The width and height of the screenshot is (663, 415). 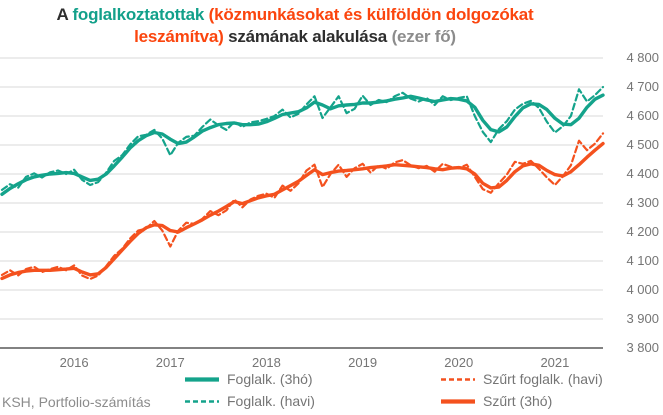 I want to click on legend-label: Szűrt (3hó), so click(x=518, y=401).